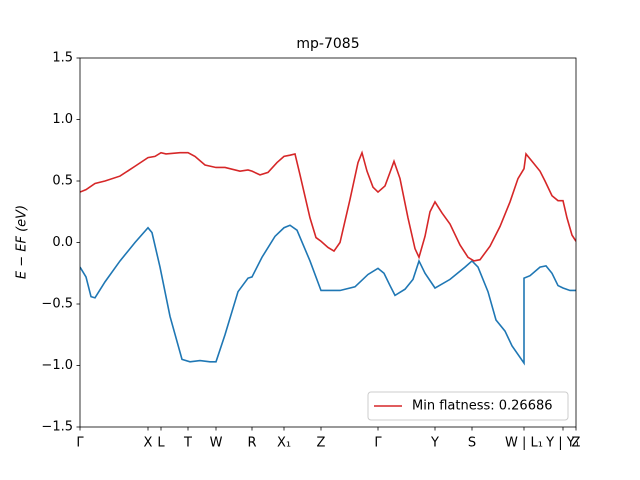  Describe the element at coordinates (524, 443) in the screenshot. I see `x-tick-label: W | L₁` at that location.